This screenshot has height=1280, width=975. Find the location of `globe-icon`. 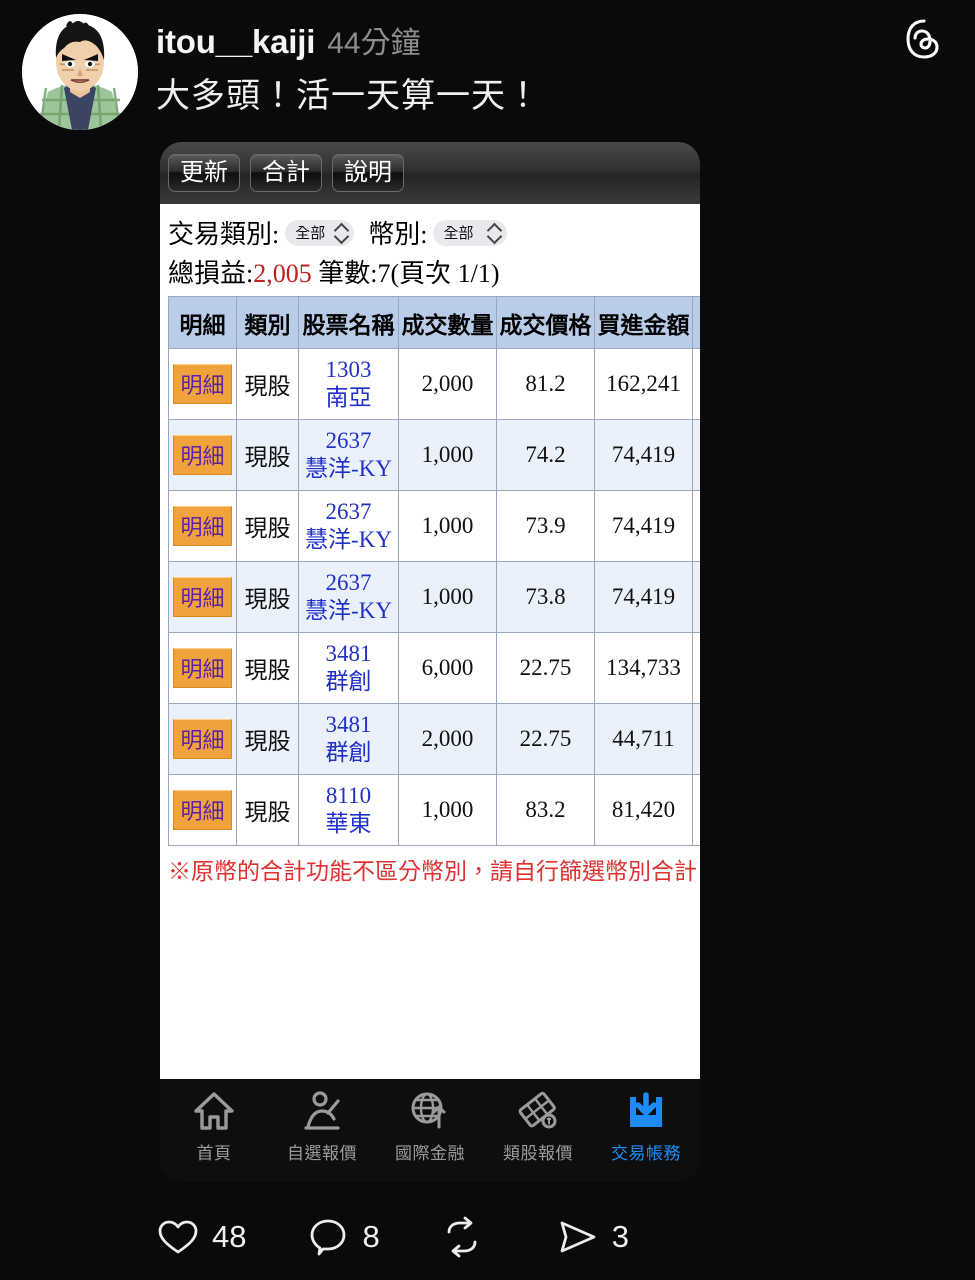

globe-icon is located at coordinates (428, 1110).